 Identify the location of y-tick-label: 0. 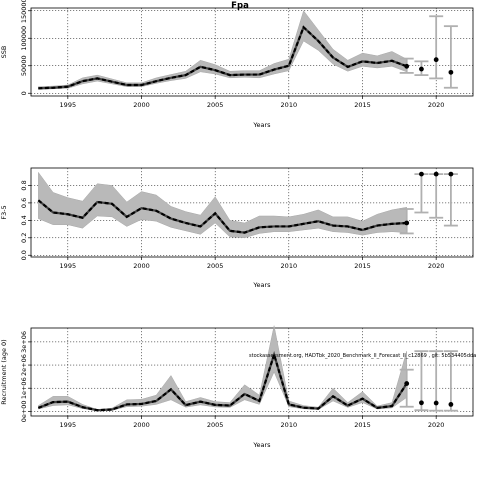
(24, 93).